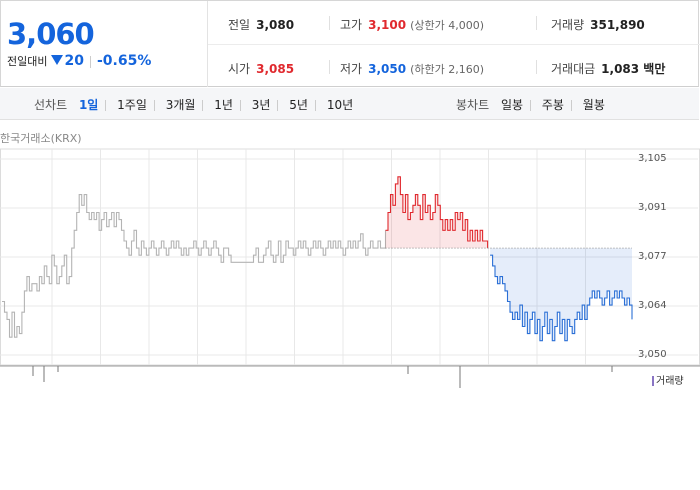  I want to click on trade-value: 거래대금 1,083 백만, so click(608, 68).